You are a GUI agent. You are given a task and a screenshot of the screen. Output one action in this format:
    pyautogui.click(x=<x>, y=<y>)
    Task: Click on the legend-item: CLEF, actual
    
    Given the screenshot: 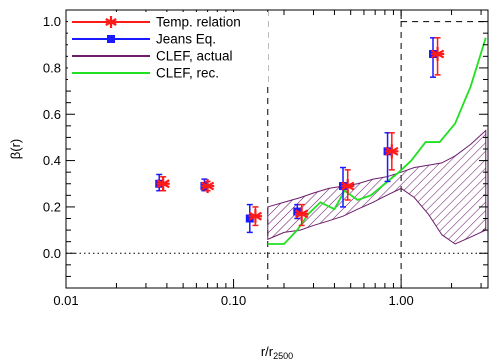 What is the action you would take?
    pyautogui.click(x=152, y=56)
    